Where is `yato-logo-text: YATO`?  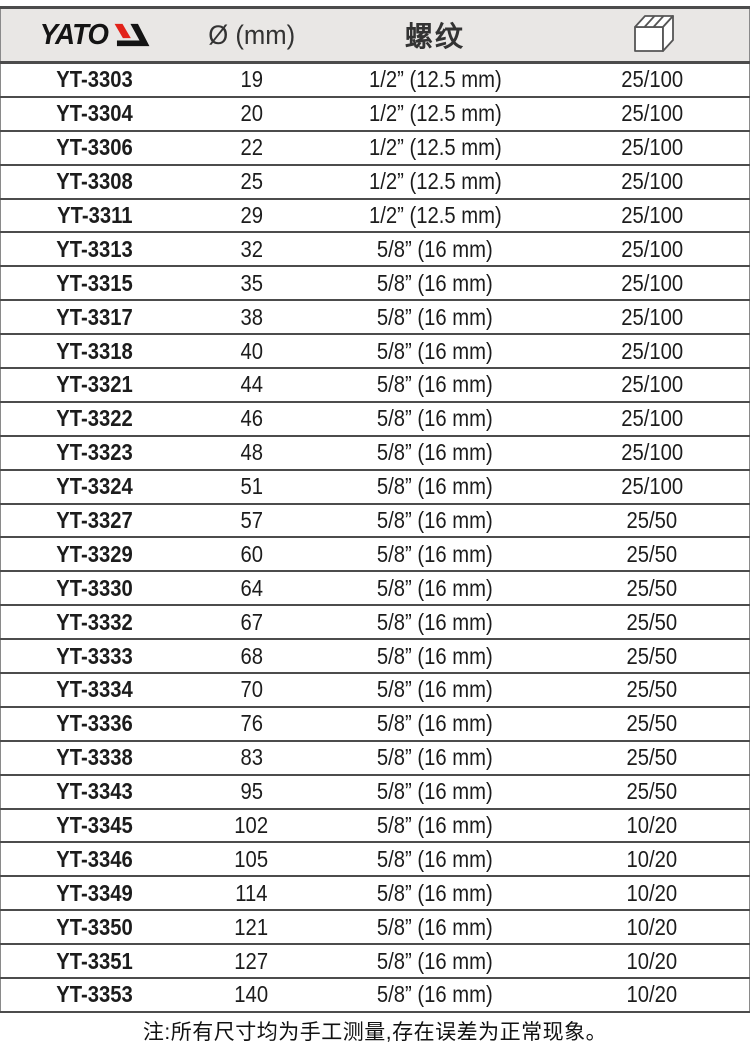
yato-logo-text: YATO is located at coordinates (73, 34).